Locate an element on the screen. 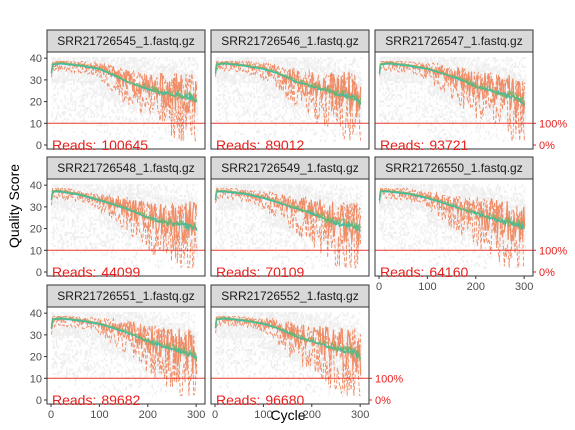  reads-count-label: Reads: 96680 is located at coordinates (260, 400).